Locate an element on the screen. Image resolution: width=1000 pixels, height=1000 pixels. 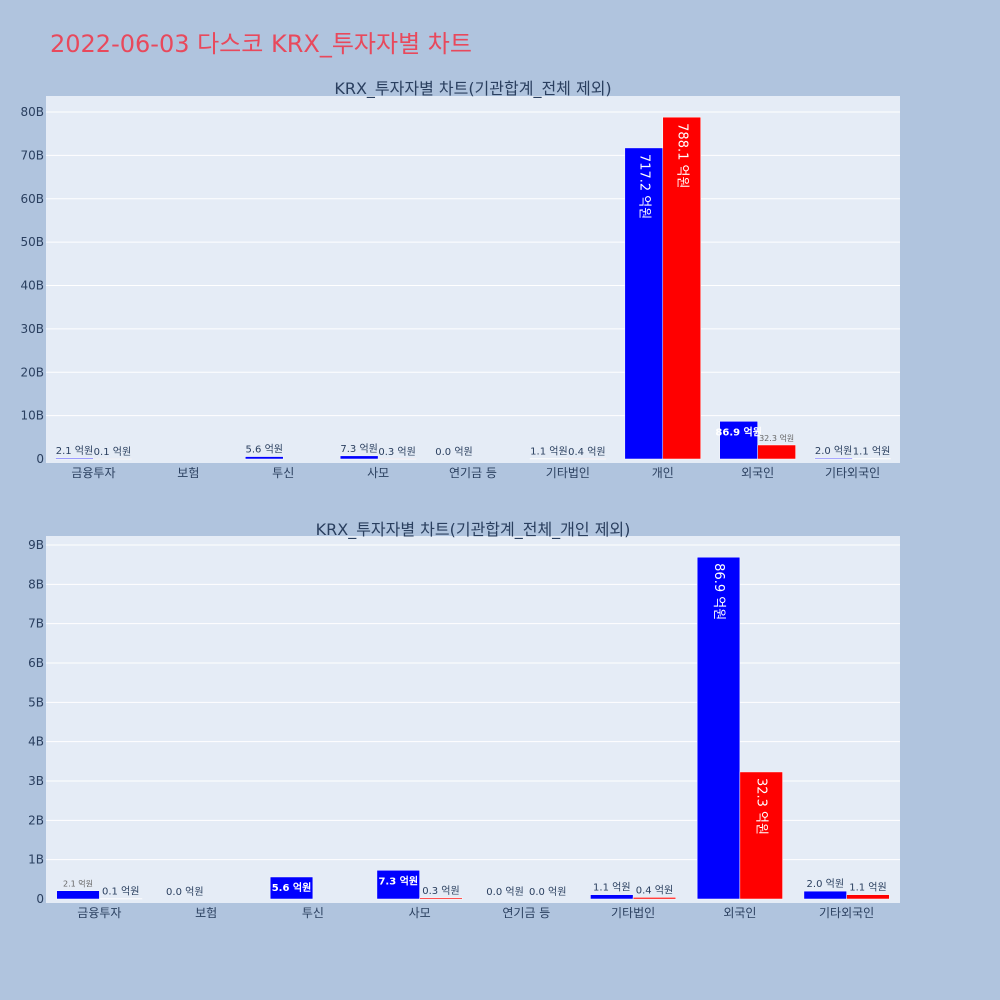
y-tick-label: 40B is located at coordinates (32, 286).